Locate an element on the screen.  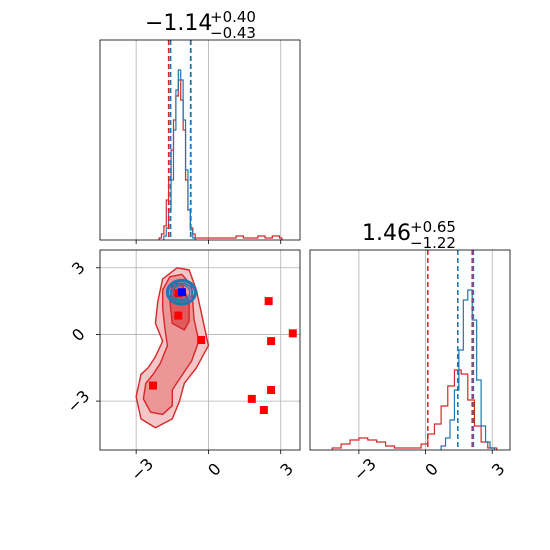
title-y-plus: +0.65 is located at coordinates (433, 227).